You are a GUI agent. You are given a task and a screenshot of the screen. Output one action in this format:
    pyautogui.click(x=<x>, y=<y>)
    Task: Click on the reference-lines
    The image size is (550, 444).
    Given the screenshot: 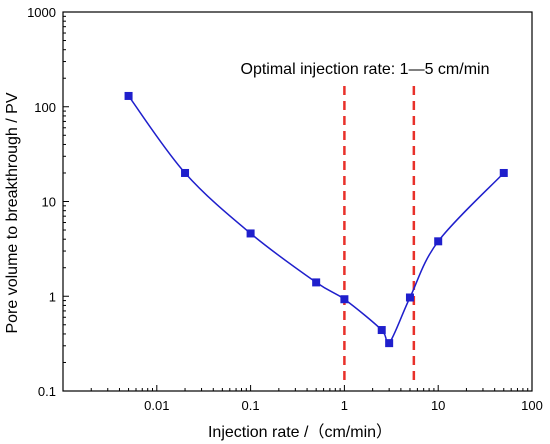 What is the action you would take?
    pyautogui.click(x=379, y=233)
    